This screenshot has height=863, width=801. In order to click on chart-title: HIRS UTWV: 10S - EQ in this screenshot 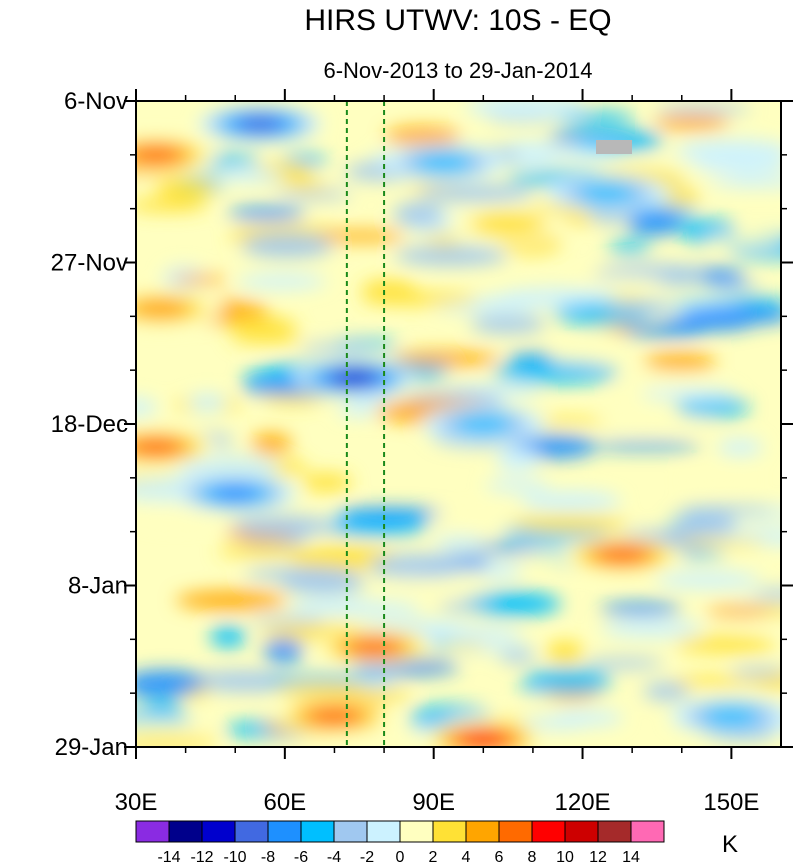, I will do `click(457, 20)`.